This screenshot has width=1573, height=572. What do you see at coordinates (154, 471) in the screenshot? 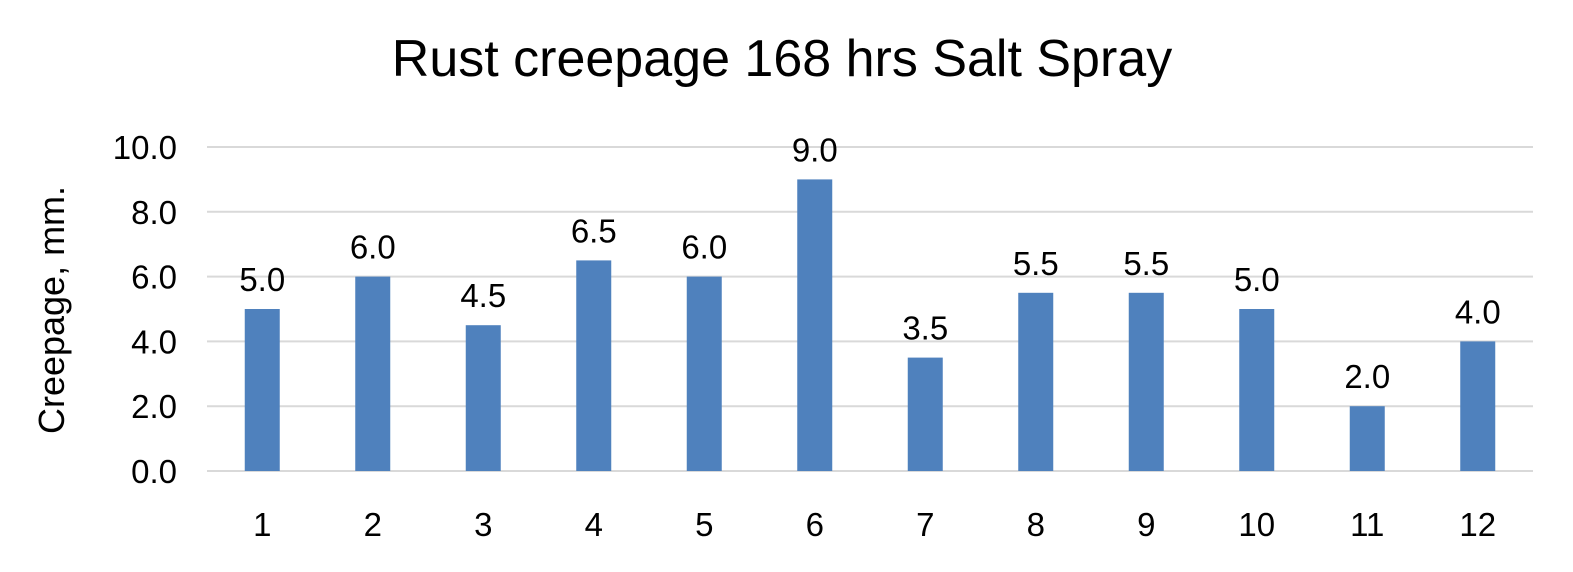
I see `y-tick-label: 0.0` at bounding box center [154, 471].